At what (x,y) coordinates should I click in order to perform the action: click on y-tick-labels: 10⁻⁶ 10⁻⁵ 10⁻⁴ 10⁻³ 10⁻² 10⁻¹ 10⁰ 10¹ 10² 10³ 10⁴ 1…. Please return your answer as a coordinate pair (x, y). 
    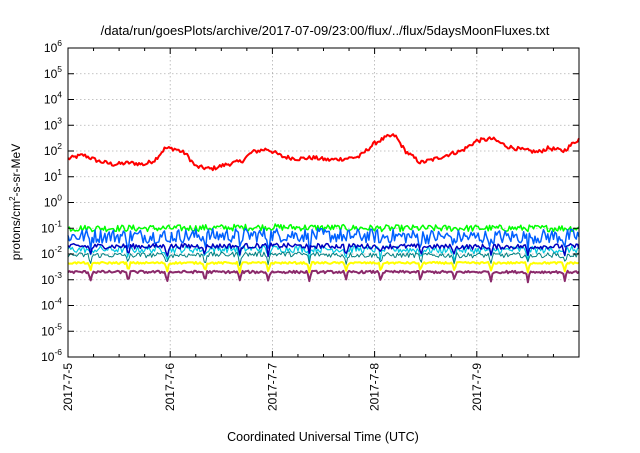
    Looking at the image, I should click on (51, 201).